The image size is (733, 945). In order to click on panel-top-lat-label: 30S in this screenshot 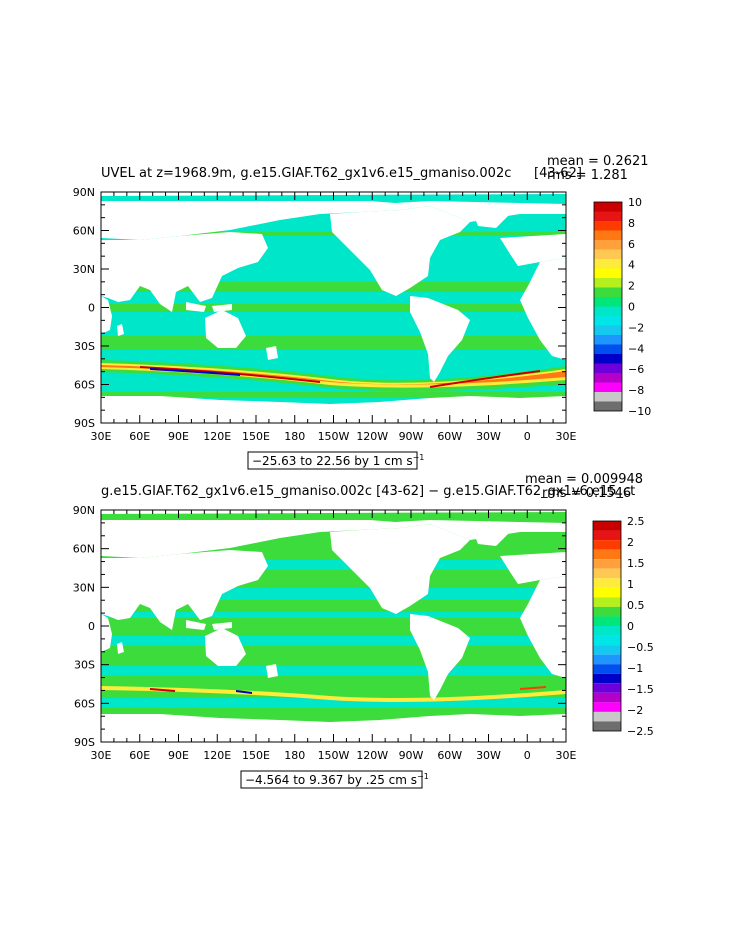, I will do `click(84, 346)`.